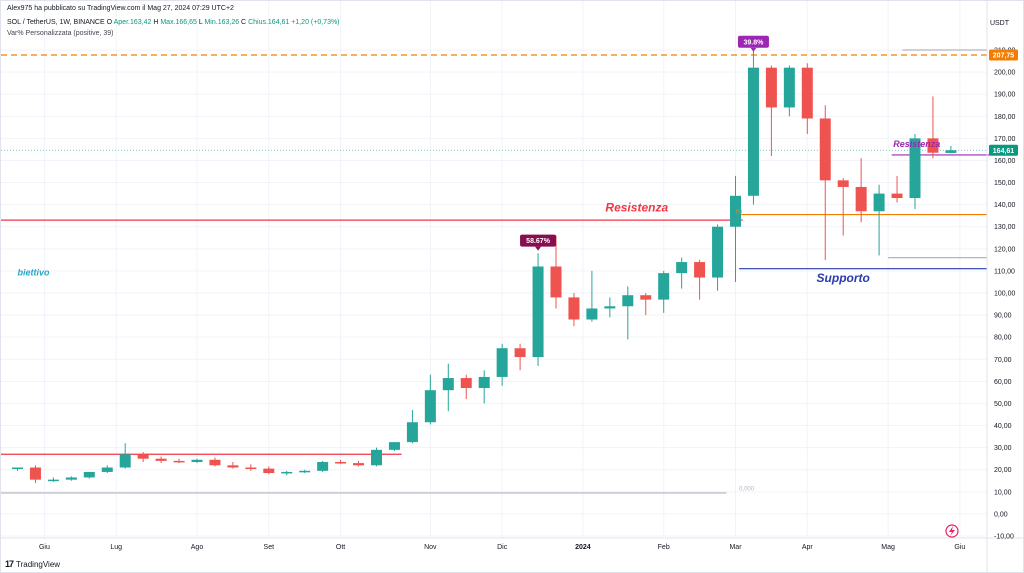 This screenshot has height=573, width=1024. What do you see at coordinates (244, 22) in the screenshot?
I see `ohlc-key: C` at bounding box center [244, 22].